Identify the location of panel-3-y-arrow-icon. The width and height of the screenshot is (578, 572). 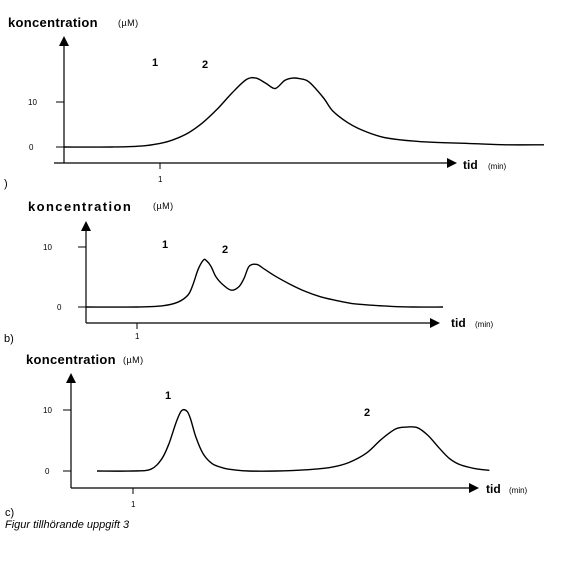
(71, 378).